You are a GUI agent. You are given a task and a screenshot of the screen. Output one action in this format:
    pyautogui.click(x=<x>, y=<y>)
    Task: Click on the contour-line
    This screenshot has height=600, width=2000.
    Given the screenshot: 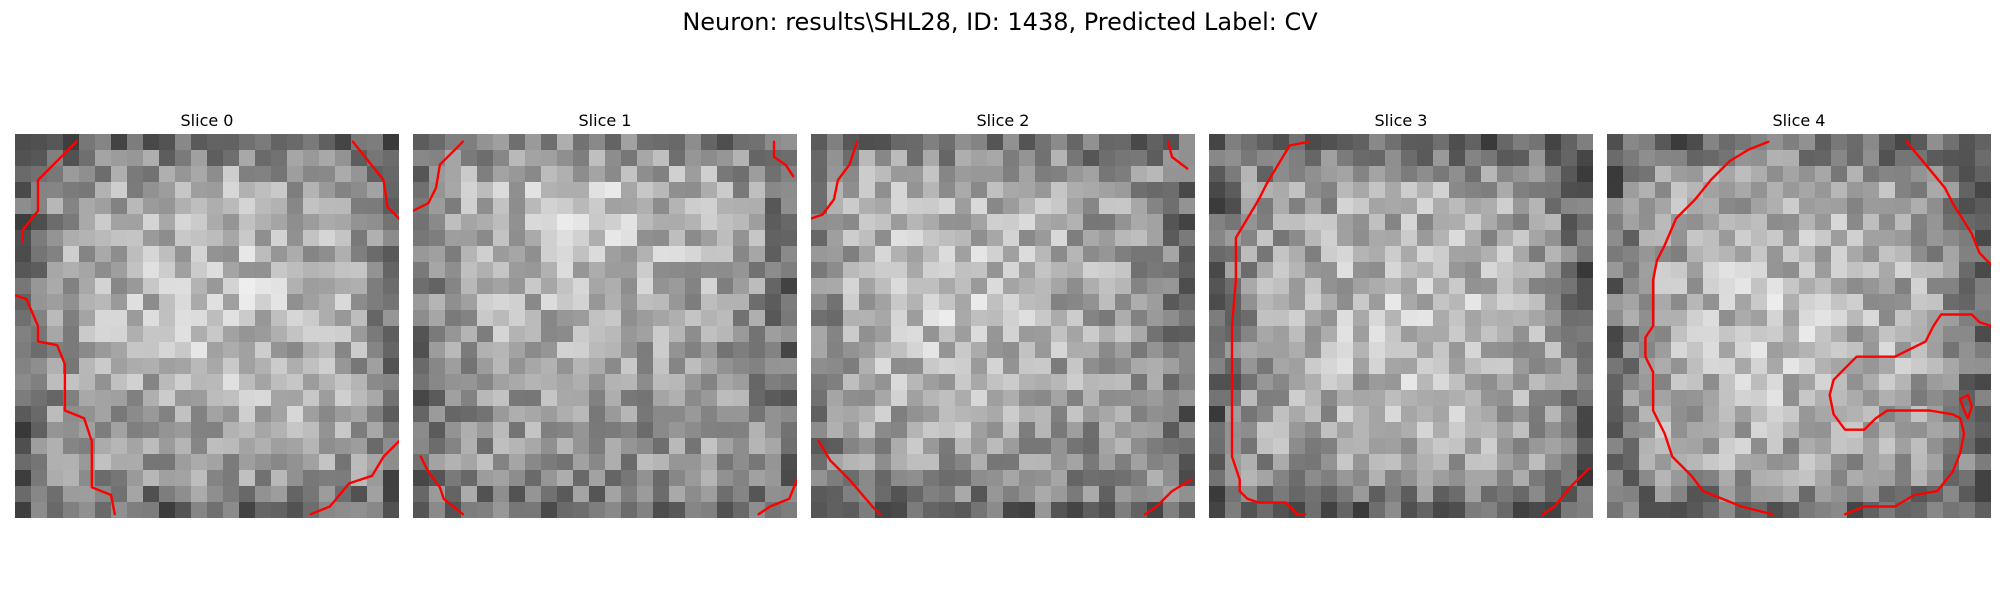 What is the action you would take?
    pyautogui.click(x=442, y=485)
    